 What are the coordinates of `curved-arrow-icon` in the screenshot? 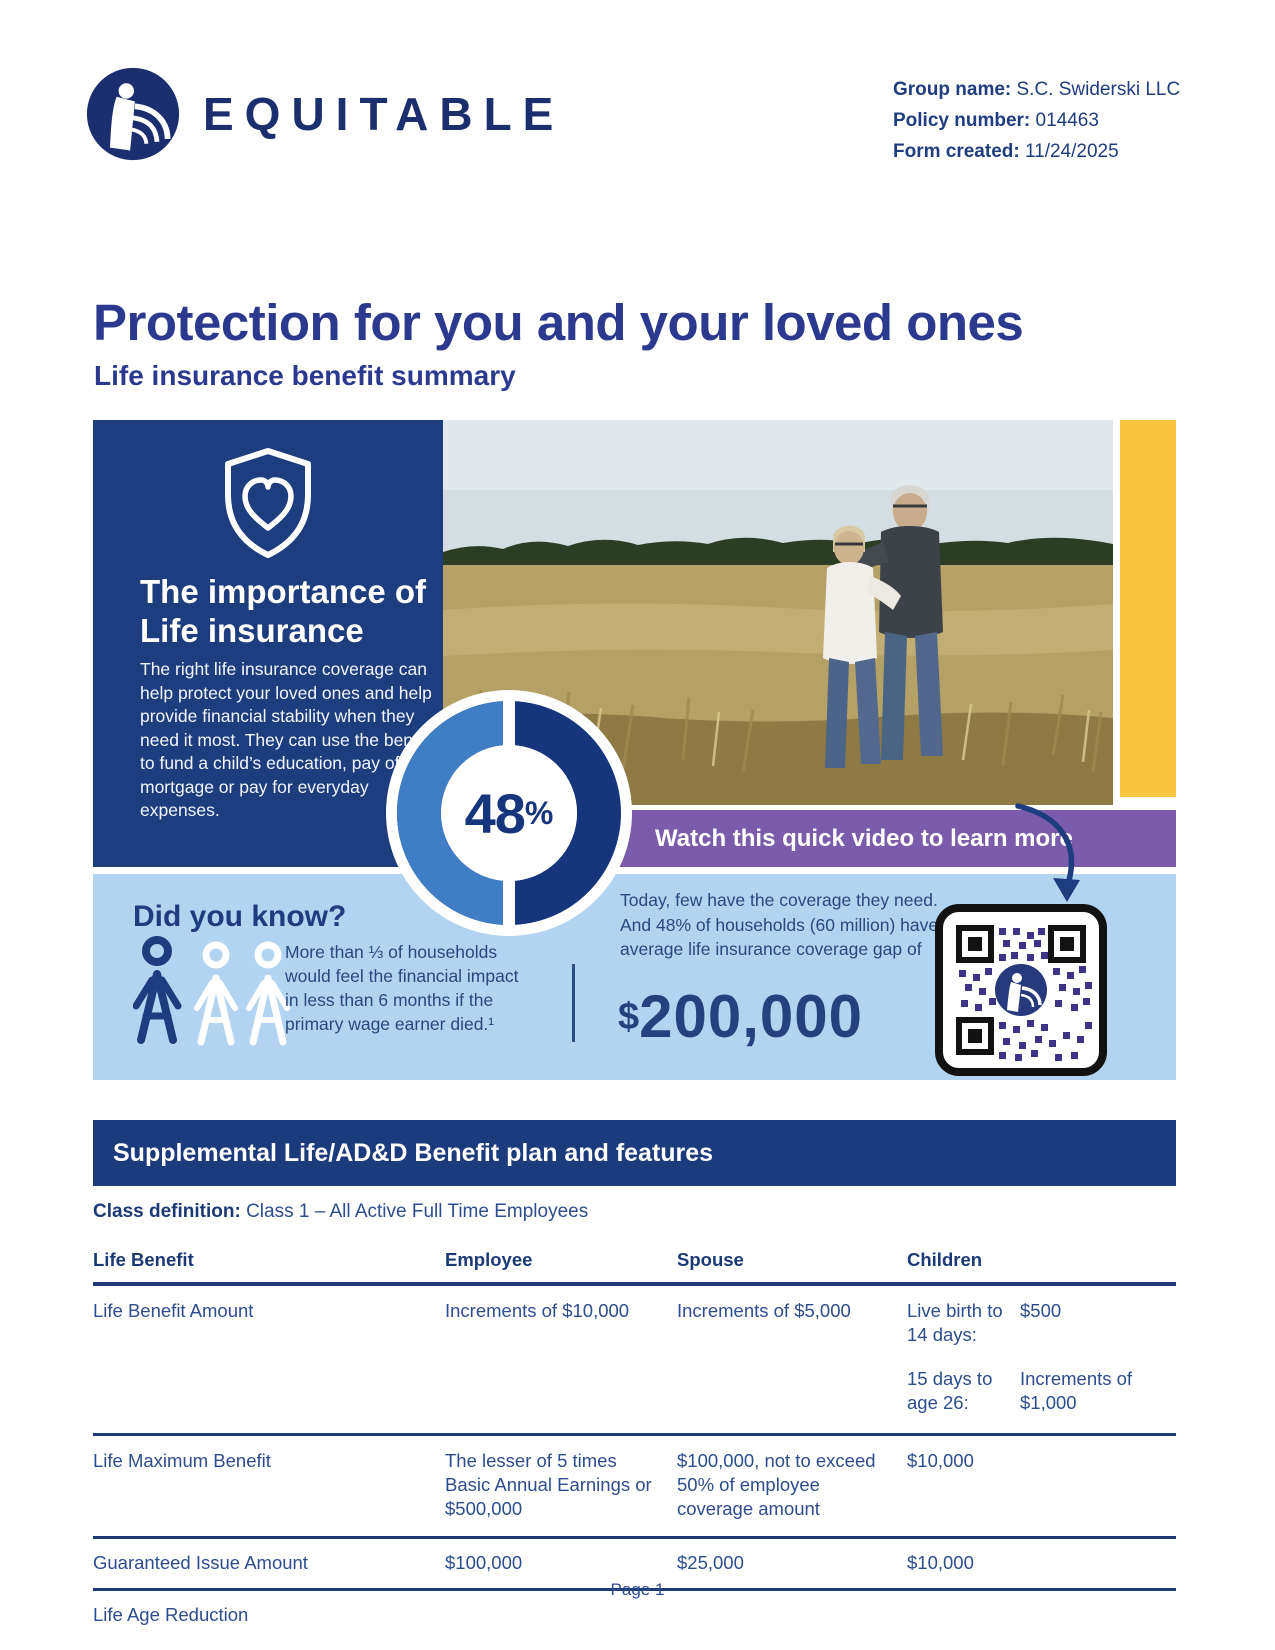 It's located at (1054, 851).